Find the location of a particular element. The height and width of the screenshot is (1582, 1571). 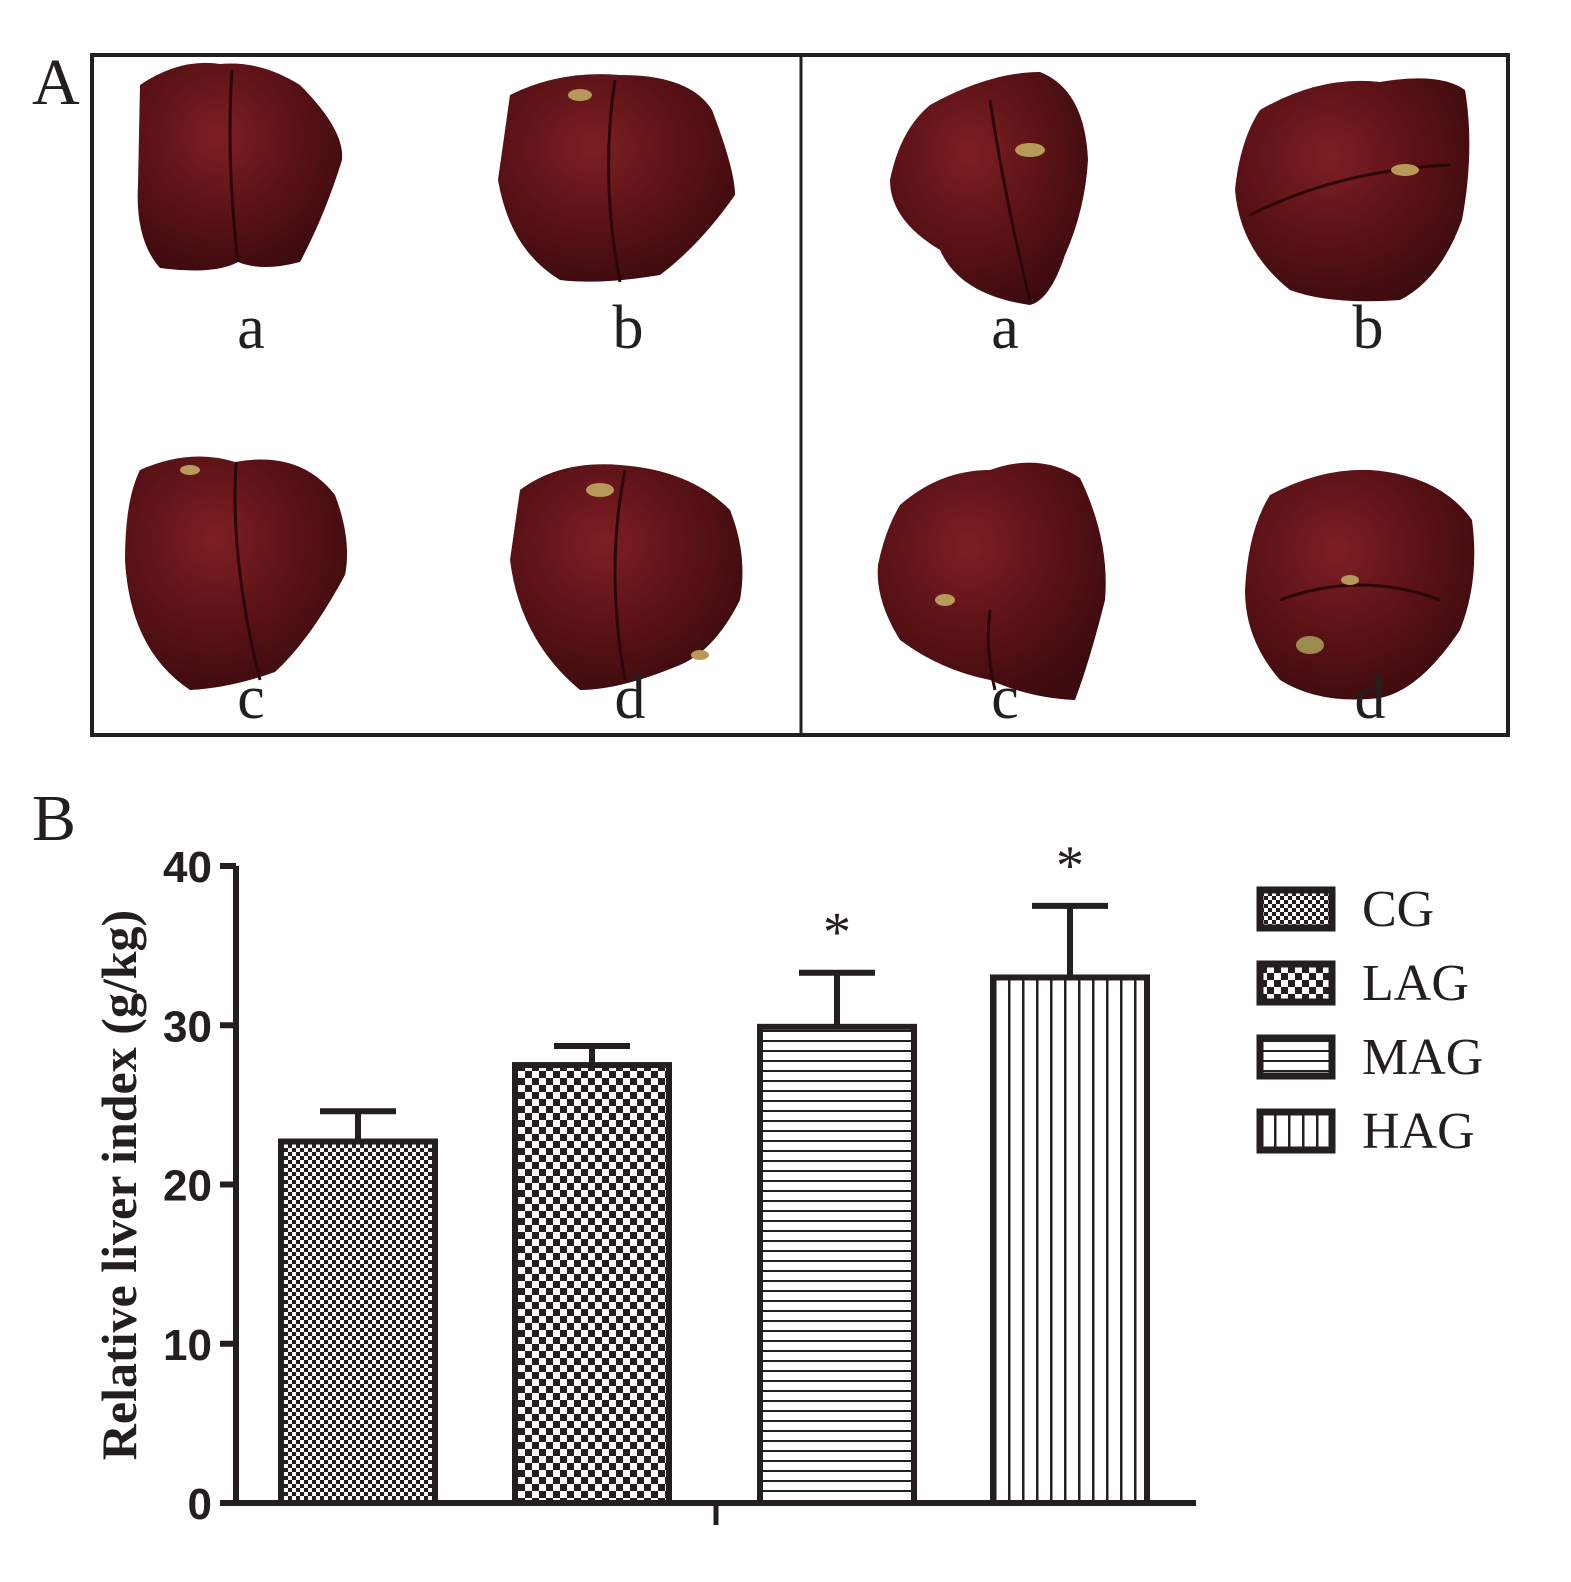

legend-label: CG is located at coordinates (1398, 909).